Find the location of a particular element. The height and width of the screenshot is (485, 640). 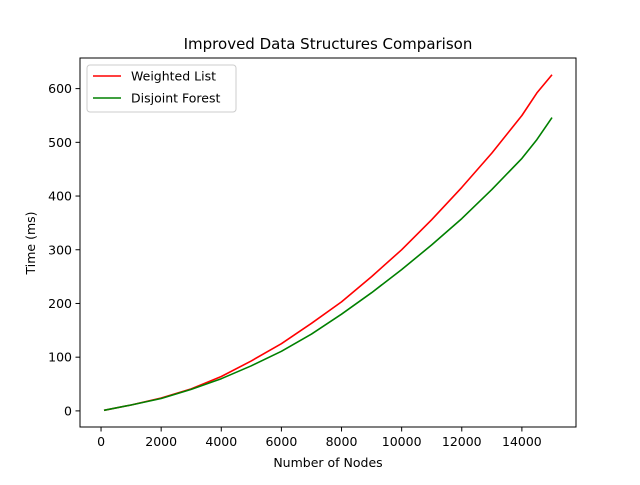

x-tick-label: 14000 is located at coordinates (522, 441).